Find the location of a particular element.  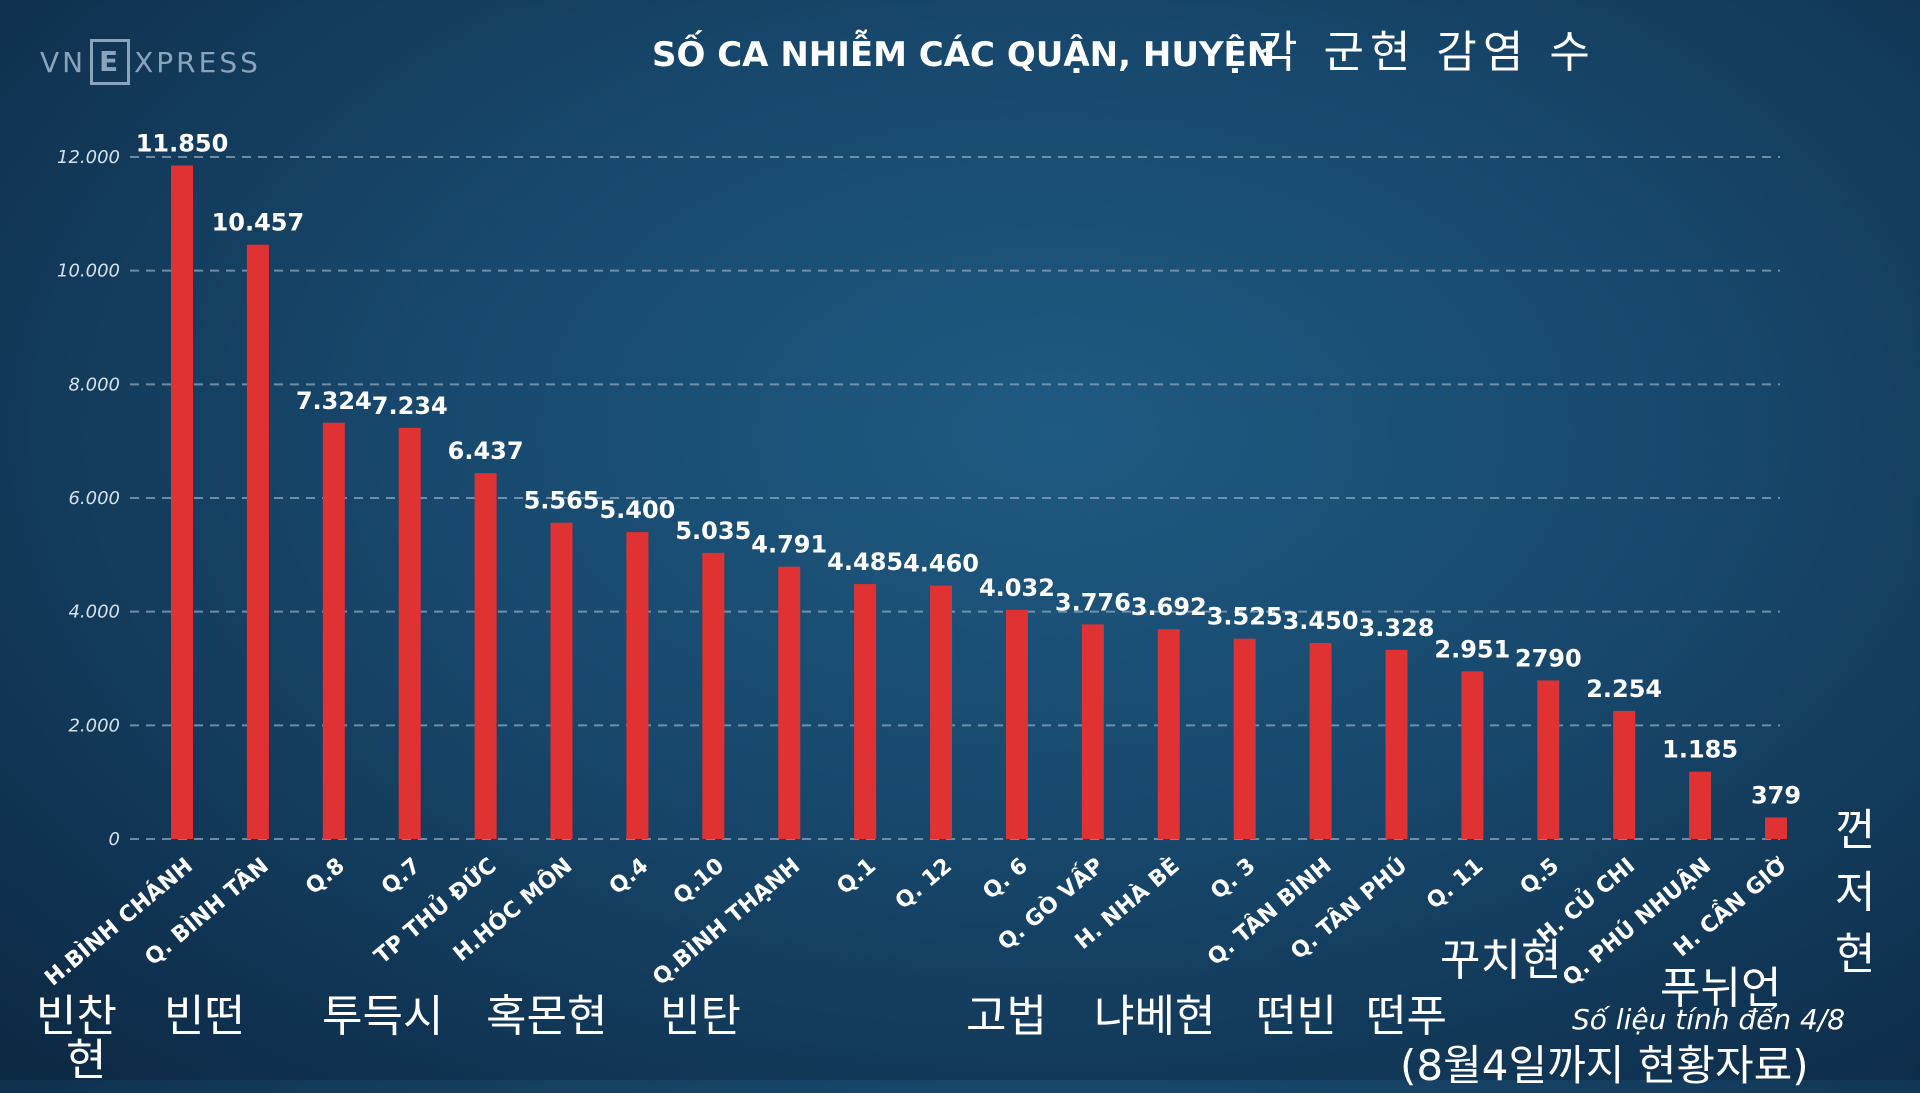

logo-right: XPRESS is located at coordinates (197, 62).